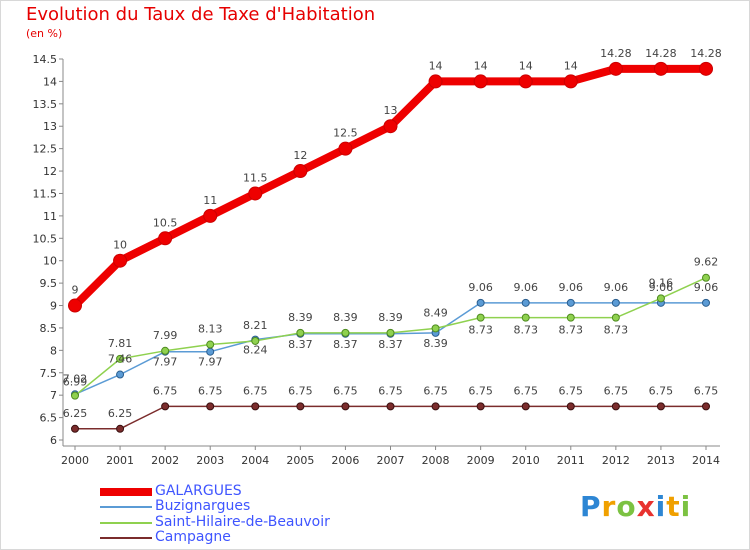 This screenshot has width=750, height=550. What do you see at coordinates (300, 155) in the screenshot?
I see `data-label: 12` at bounding box center [300, 155].